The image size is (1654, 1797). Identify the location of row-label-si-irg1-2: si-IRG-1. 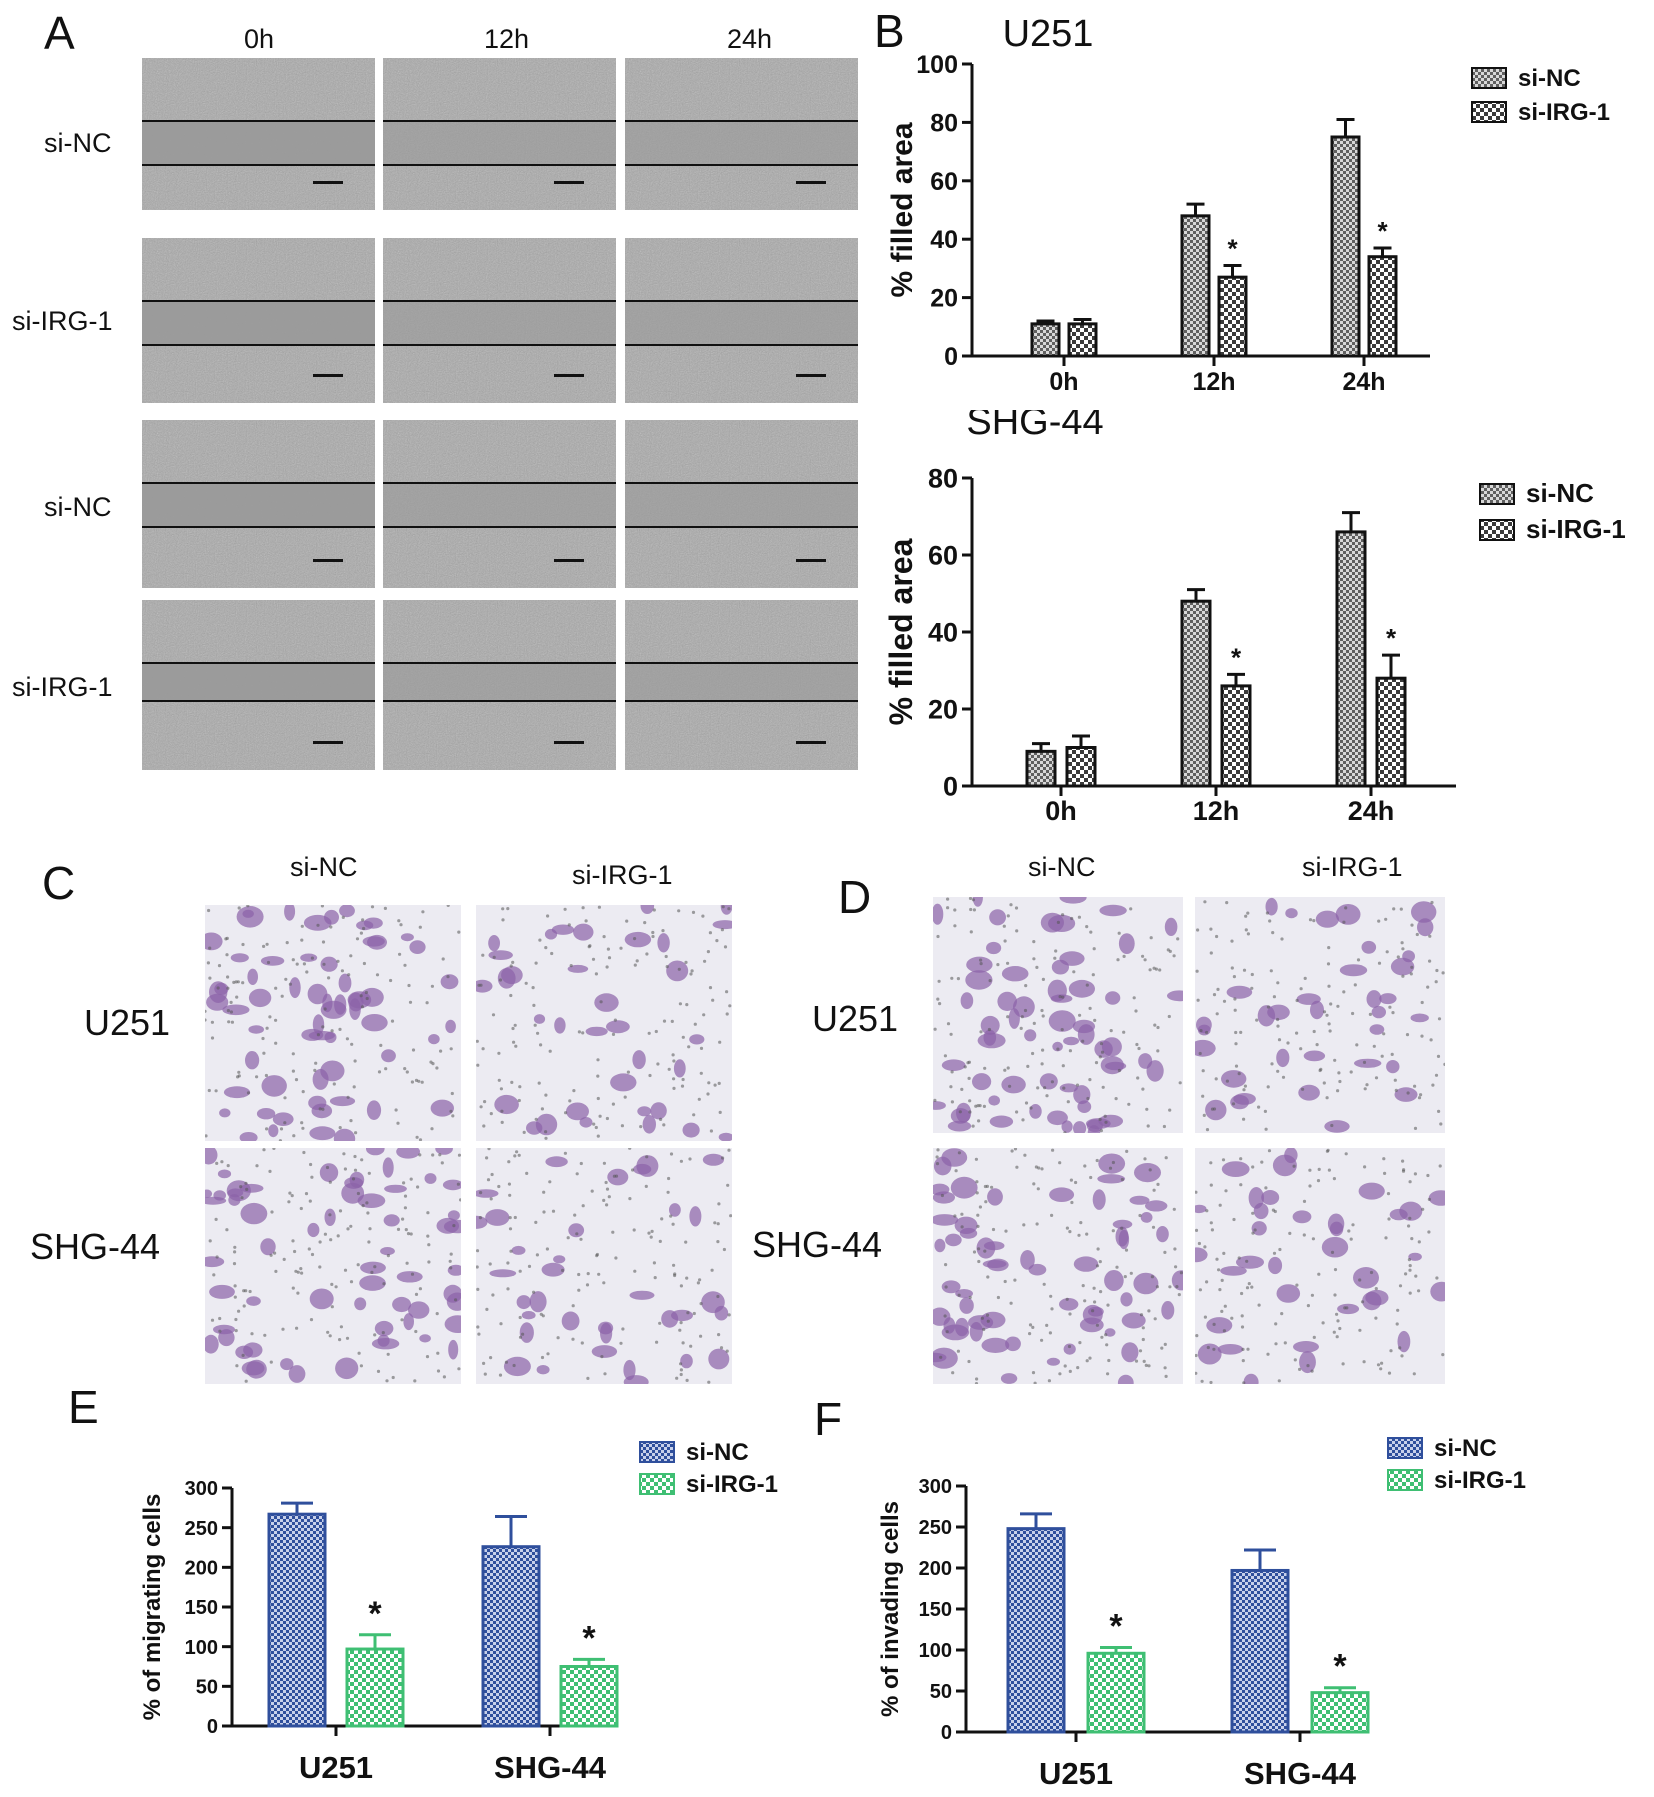
(62, 687).